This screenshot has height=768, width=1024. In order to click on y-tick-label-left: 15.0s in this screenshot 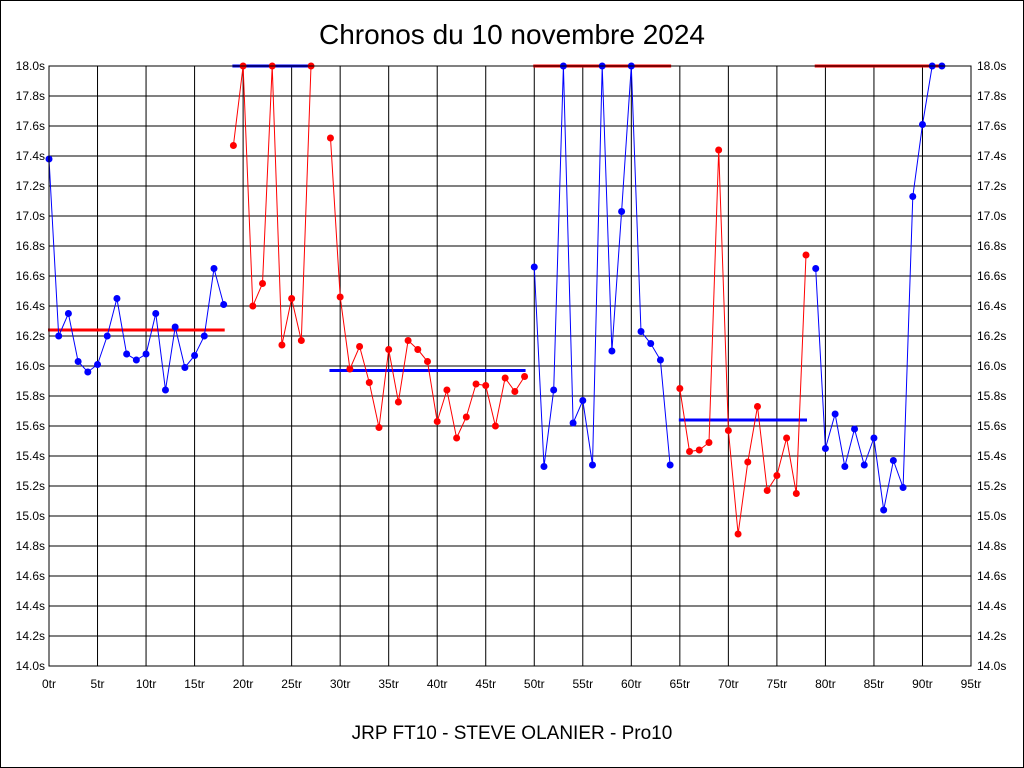, I will do `click(30, 516)`.